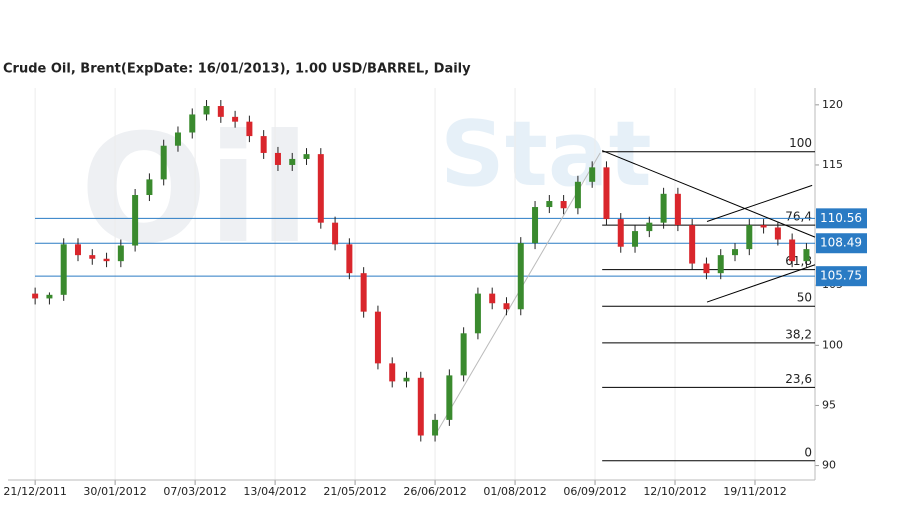  I want to click on level-label: 108.49, so click(841, 243).